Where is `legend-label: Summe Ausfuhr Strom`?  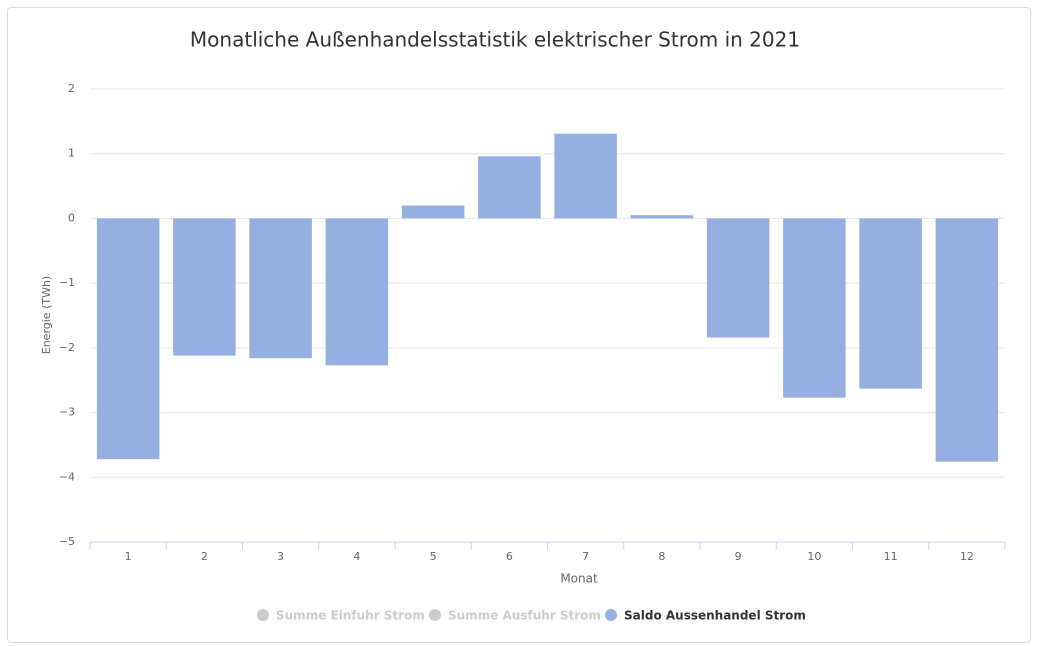 legend-label: Summe Ausfuhr Strom is located at coordinates (524, 616).